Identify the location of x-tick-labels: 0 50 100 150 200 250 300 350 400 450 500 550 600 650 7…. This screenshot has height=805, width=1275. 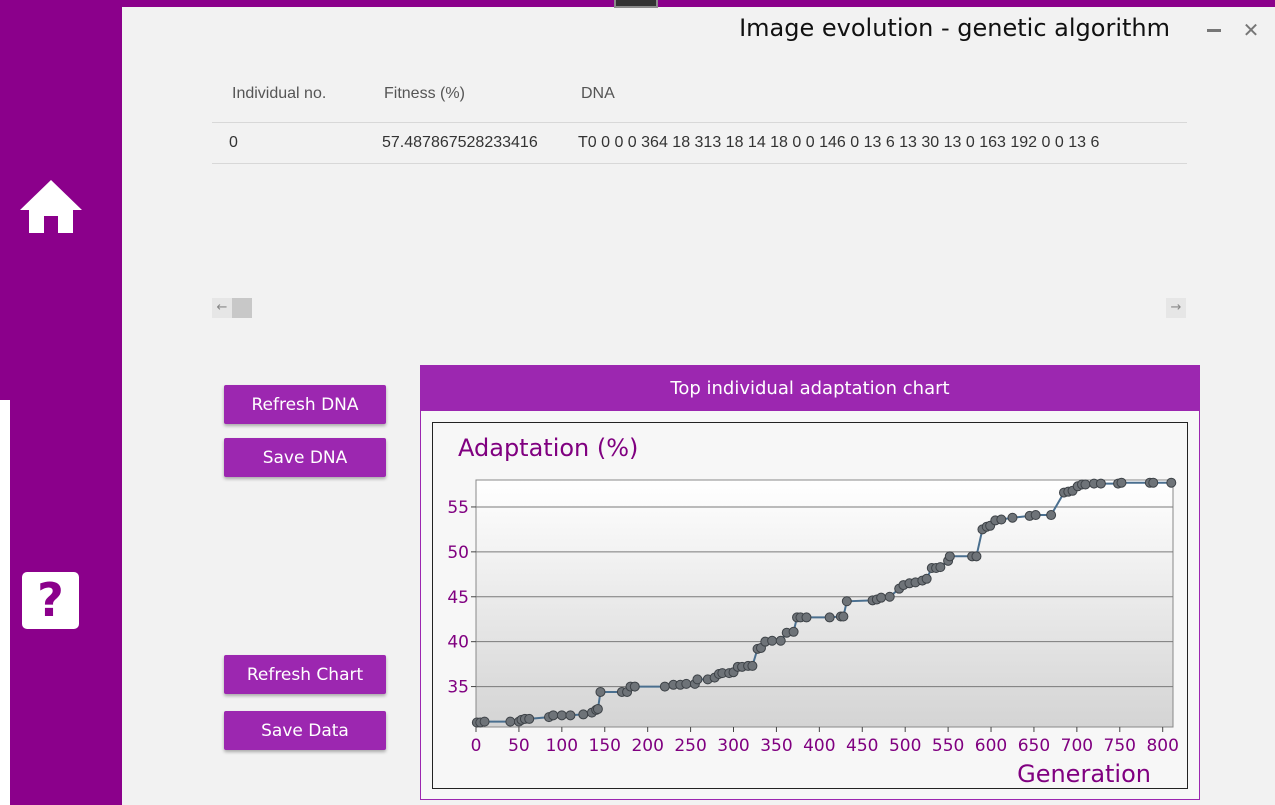
(825, 741).